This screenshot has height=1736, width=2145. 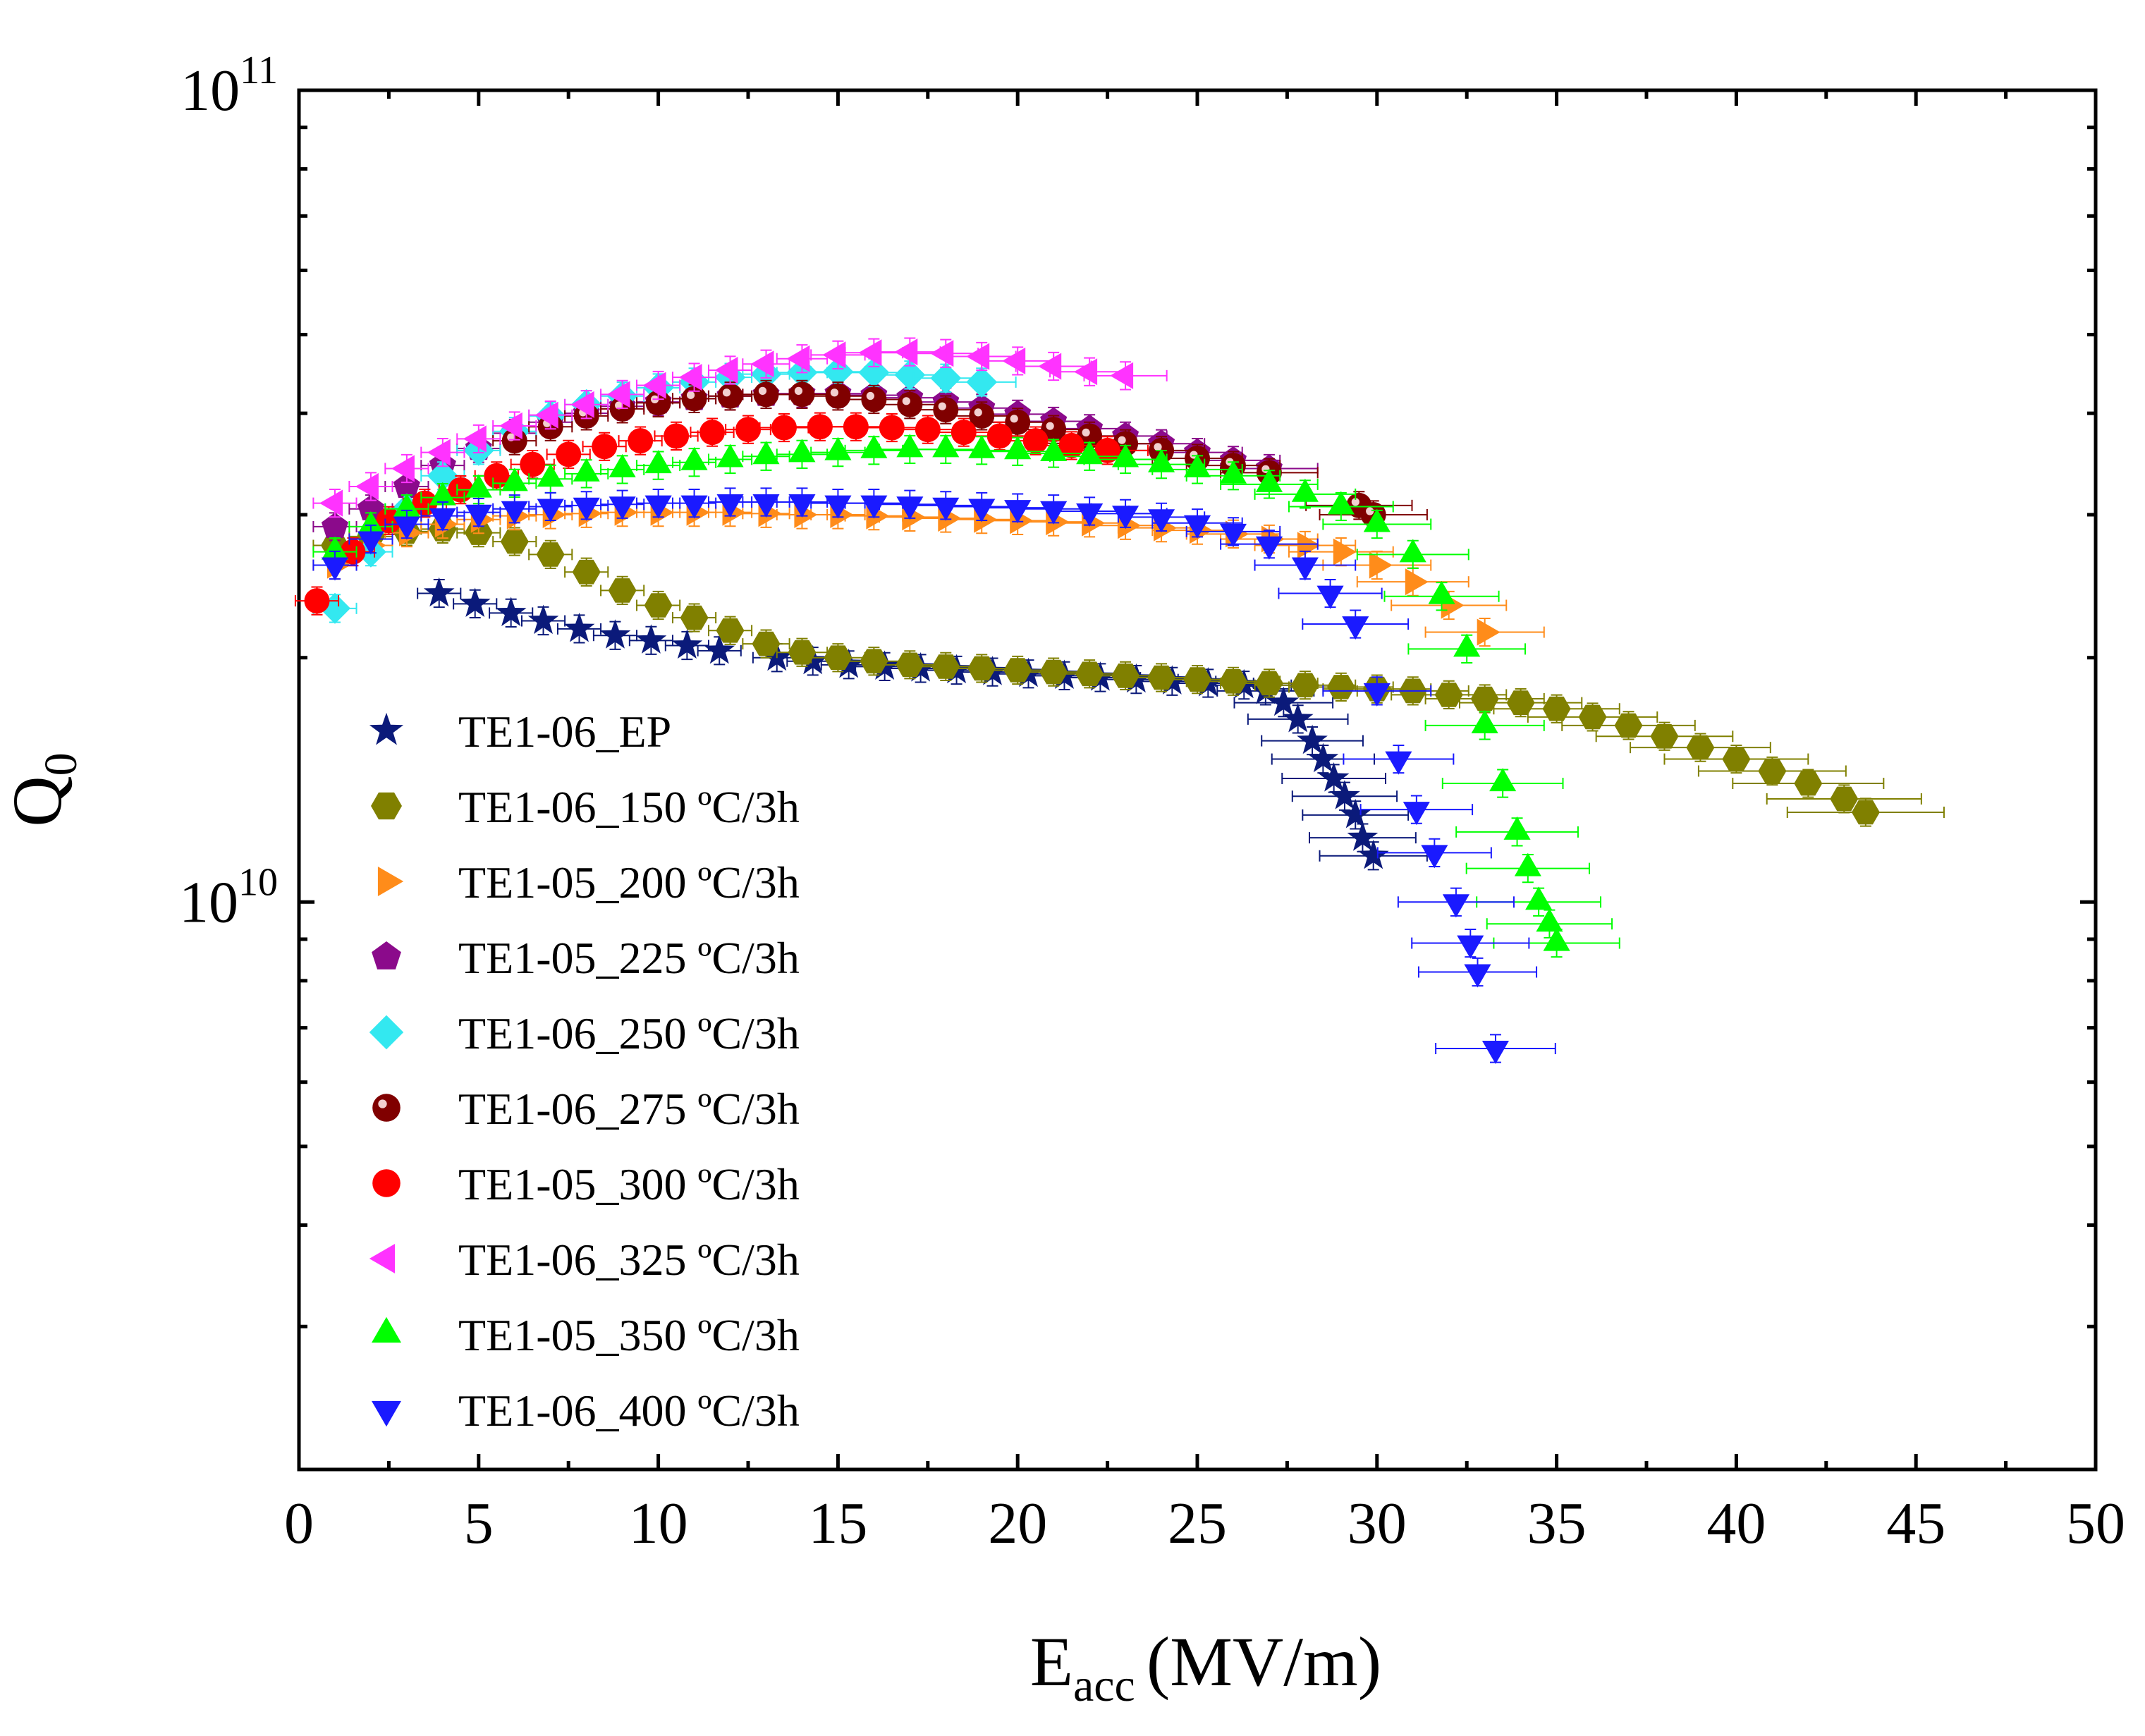 I want to click on x-tick-label: 40, so click(x=1736, y=1524).